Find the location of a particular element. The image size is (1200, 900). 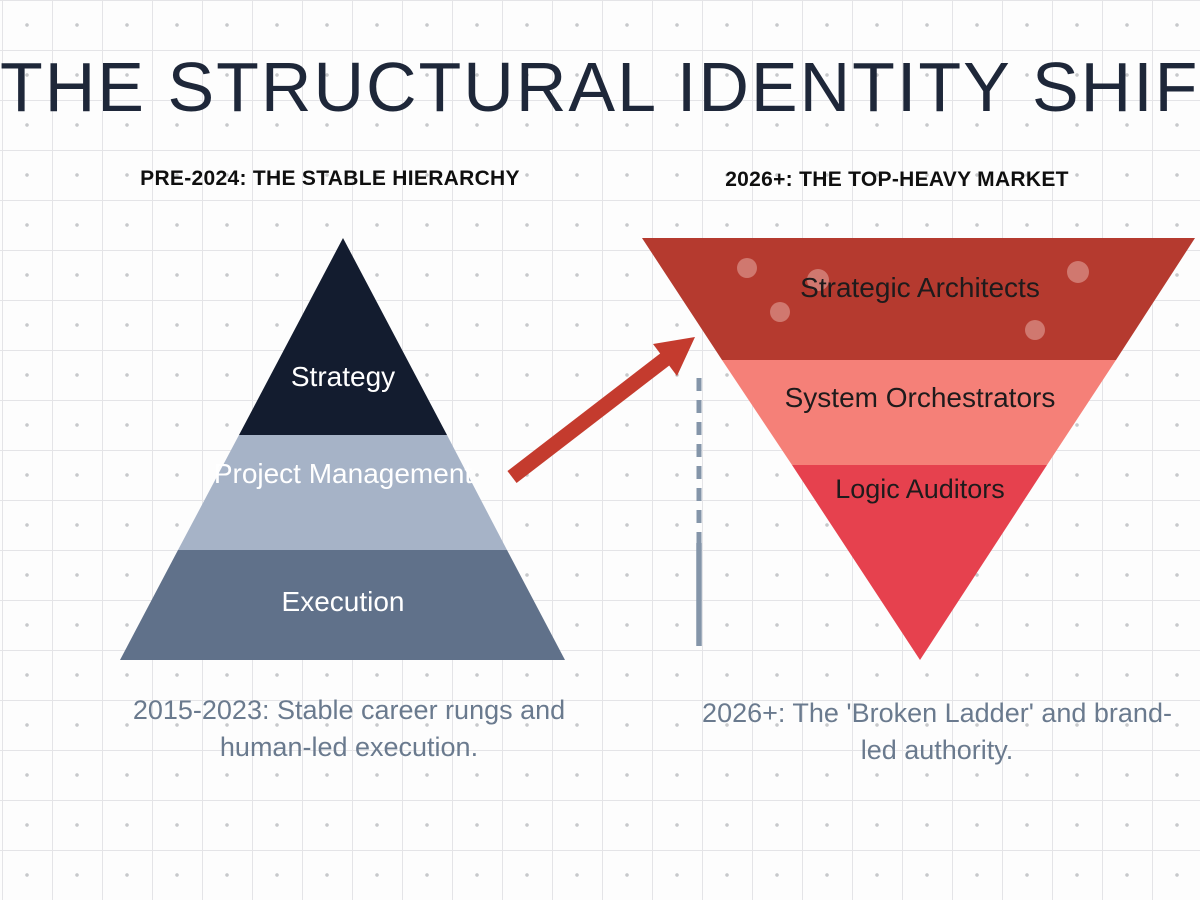

right-column-header: 2026+: THE TOP-HEAVY MARKET is located at coordinates (897, 179).